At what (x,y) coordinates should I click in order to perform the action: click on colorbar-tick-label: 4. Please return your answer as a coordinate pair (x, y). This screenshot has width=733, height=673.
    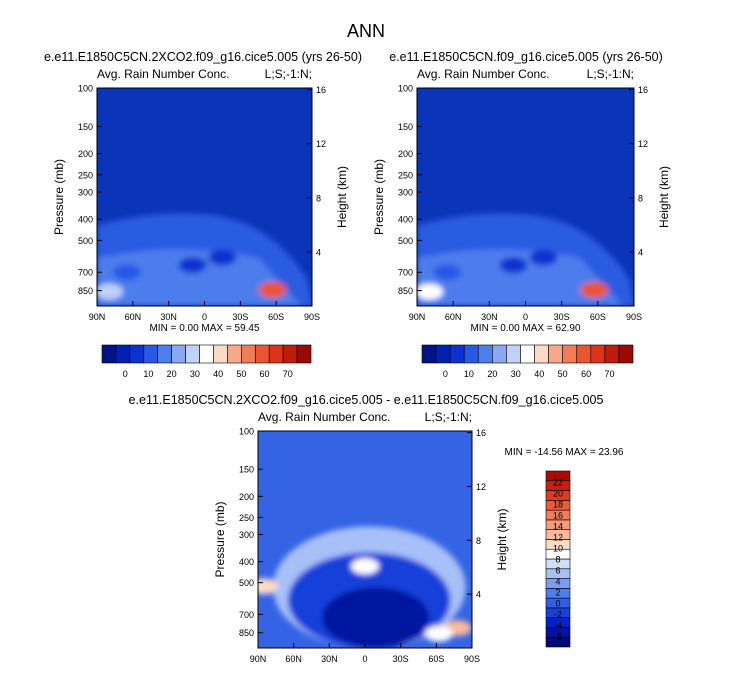
    Looking at the image, I should click on (557, 582).